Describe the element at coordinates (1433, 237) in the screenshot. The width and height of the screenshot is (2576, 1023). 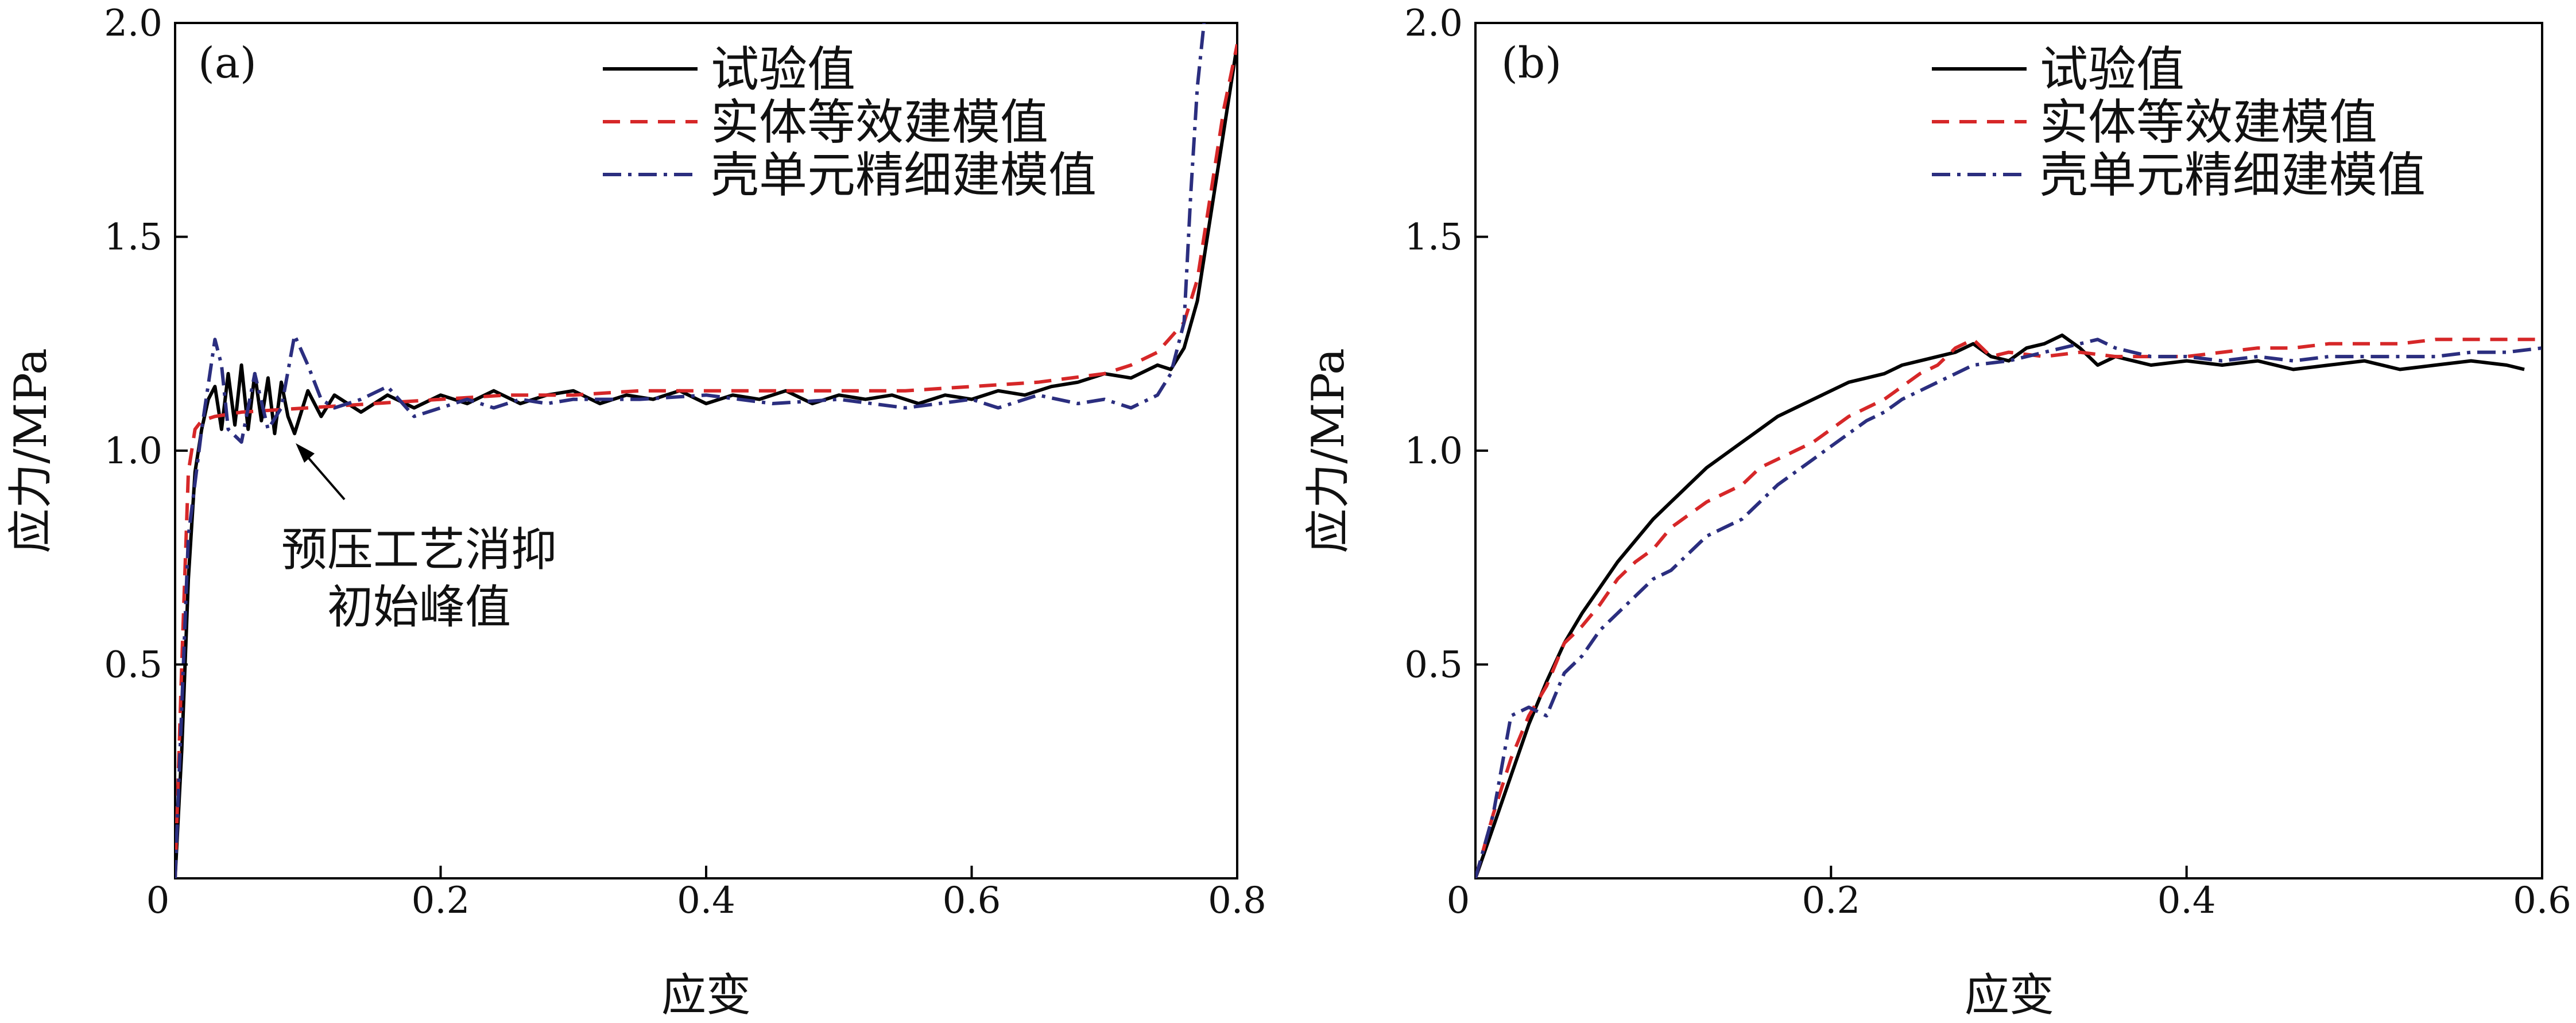
I see `y-tick-label-b-2: 1.5` at that location.